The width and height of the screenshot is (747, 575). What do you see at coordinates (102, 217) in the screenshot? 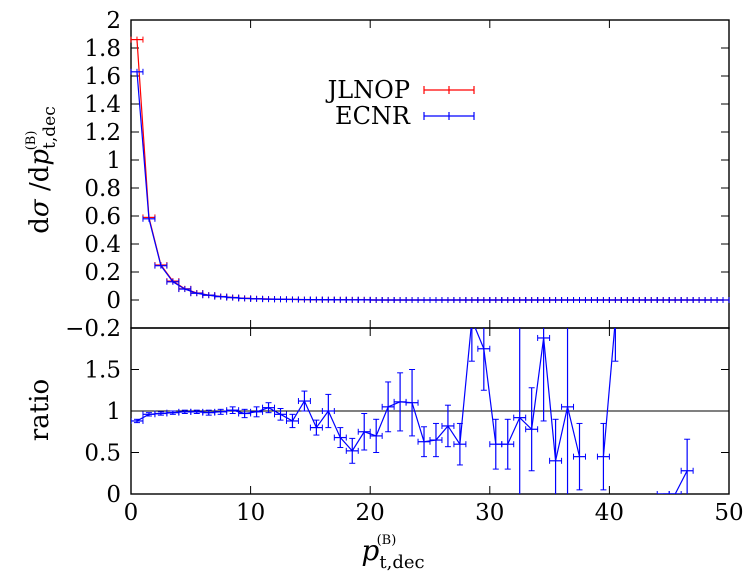
I see `main-y-tick-label: 0.6` at bounding box center [102, 217].